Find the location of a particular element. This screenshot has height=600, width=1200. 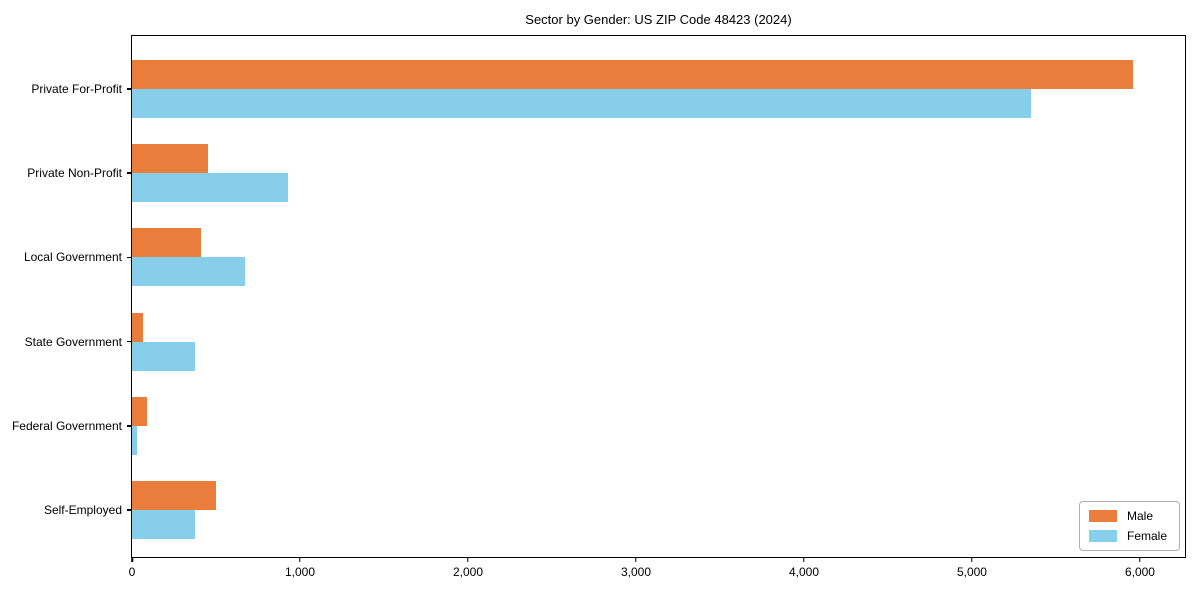

bar-female-private-for-profit is located at coordinates (581, 103).